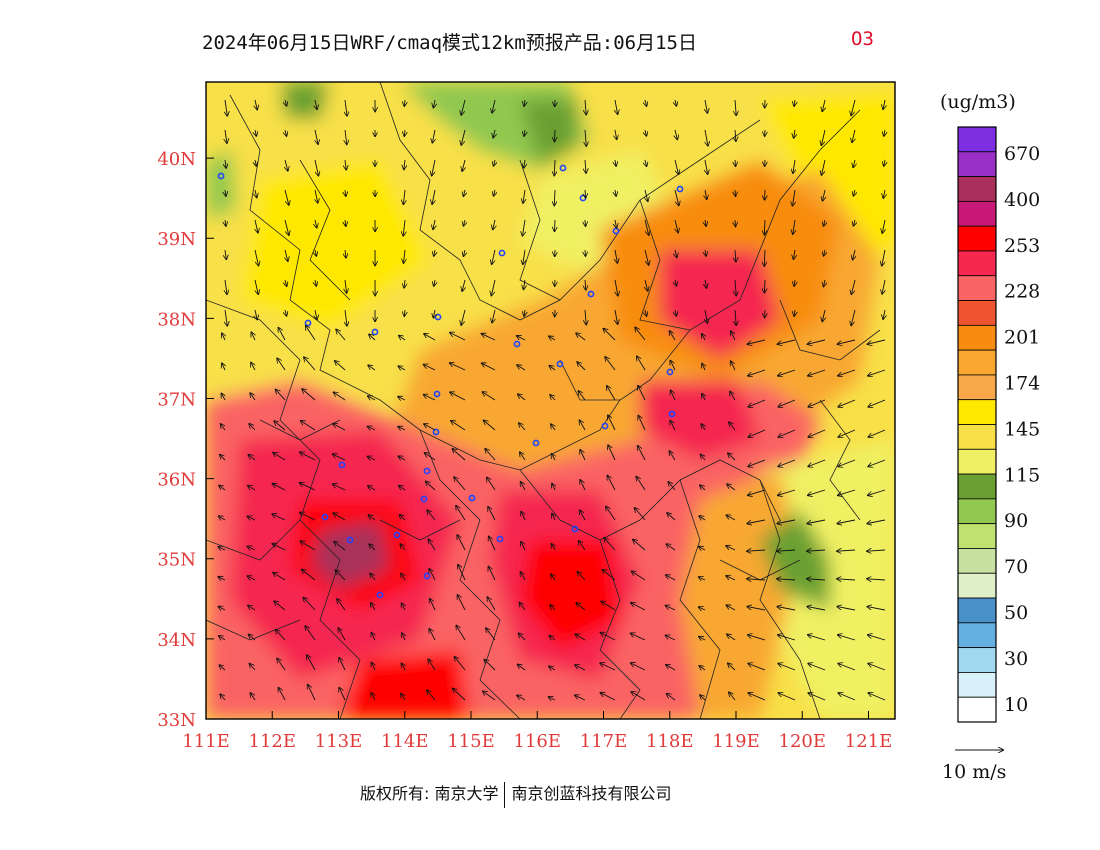 Image resolution: width=1100 pixels, height=850 pixels. I want to click on lat-tick-label: 38N, so click(176, 319).